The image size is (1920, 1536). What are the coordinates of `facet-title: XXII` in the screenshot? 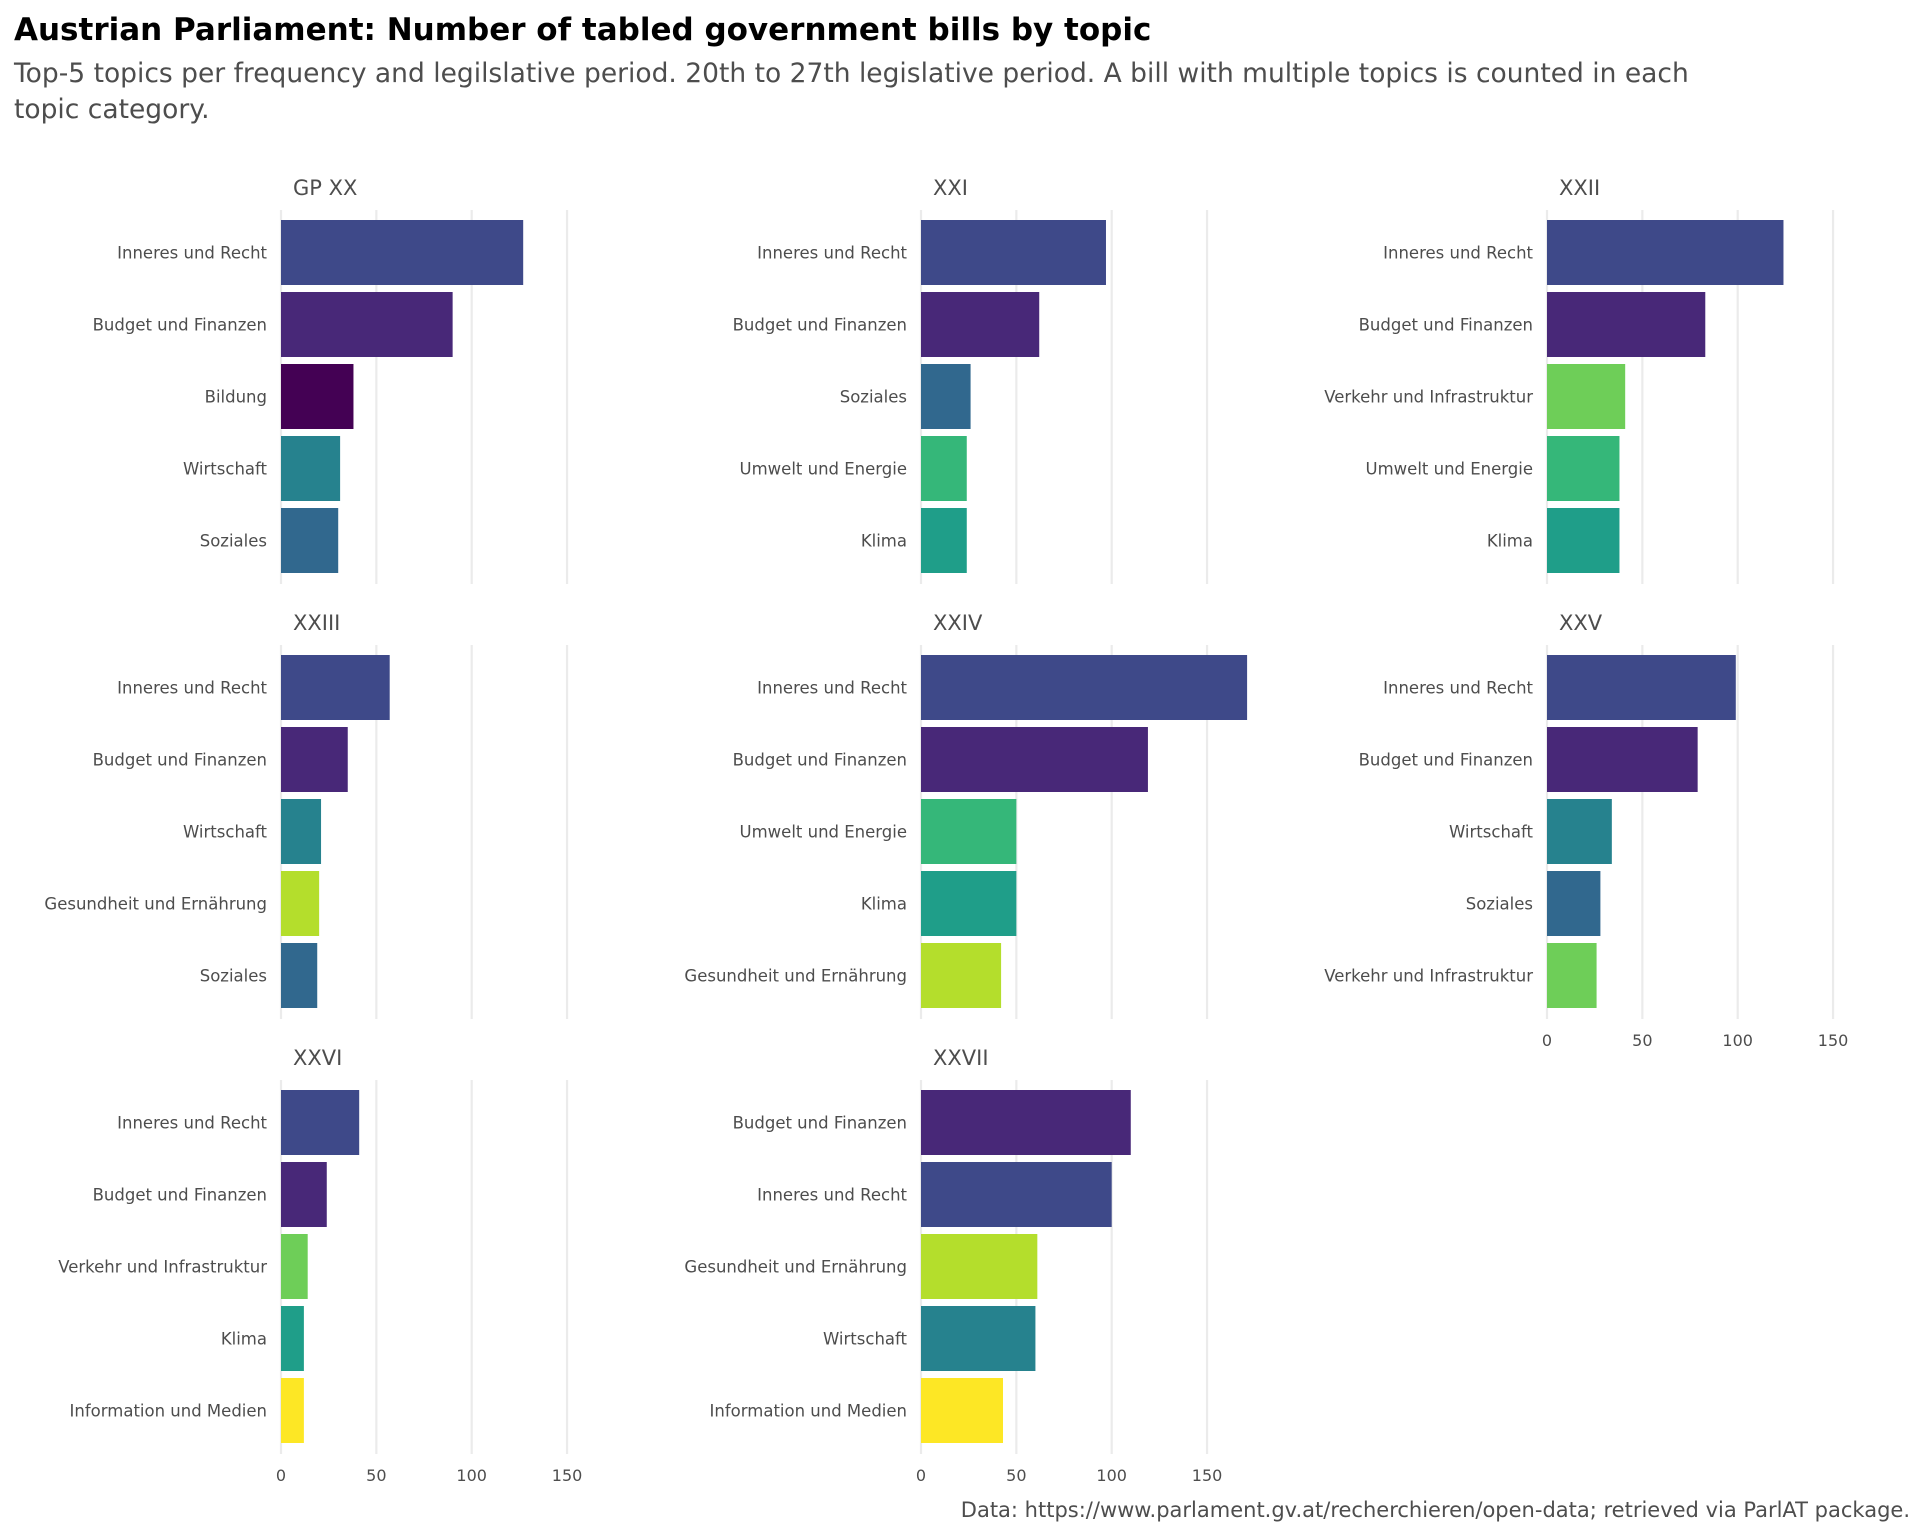 It's located at (1579, 188).